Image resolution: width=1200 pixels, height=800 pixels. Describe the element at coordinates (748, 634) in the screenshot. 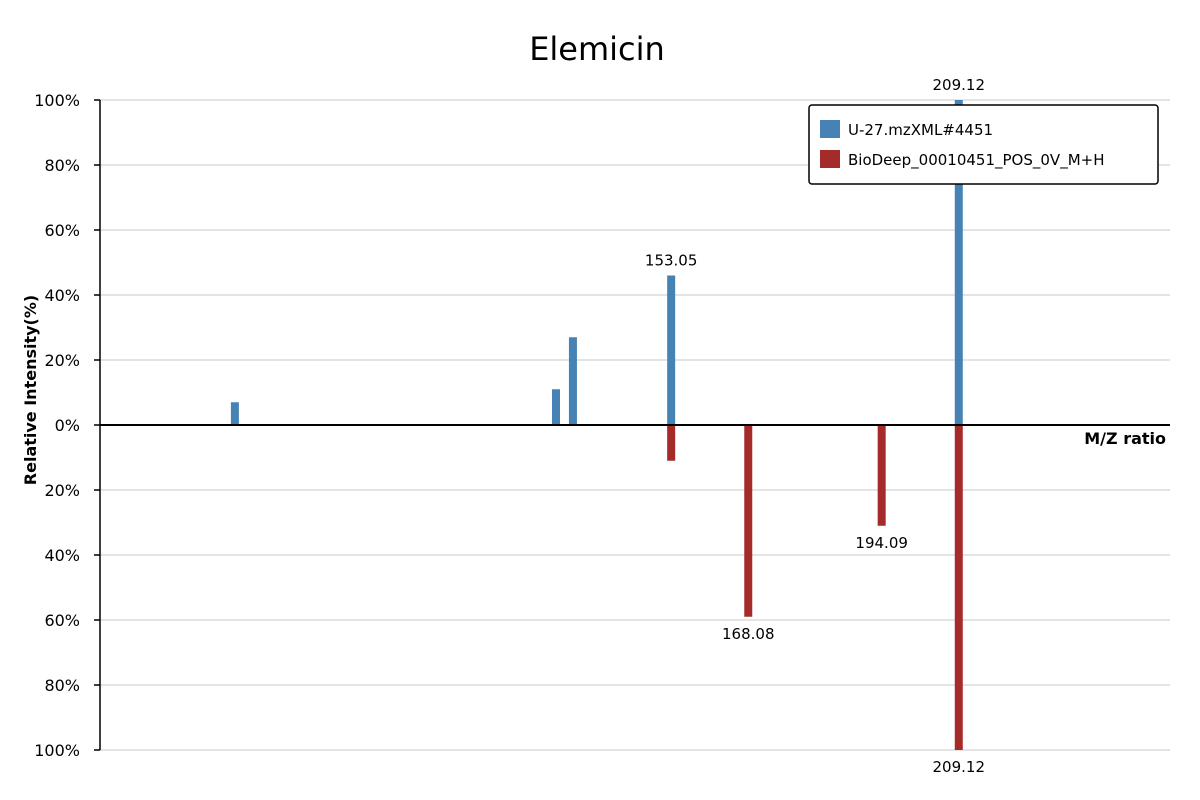

I see `peak-label: 168.08` at that location.